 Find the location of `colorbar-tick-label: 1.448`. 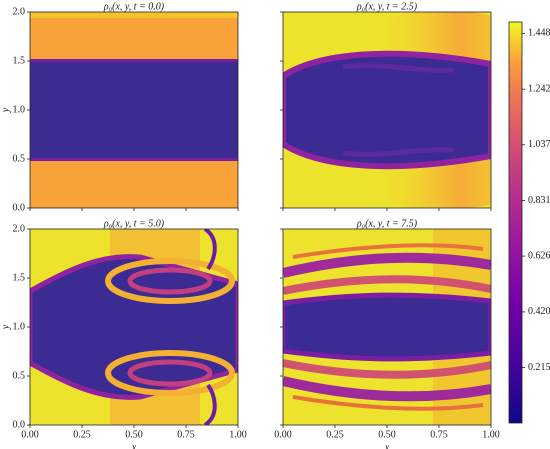

colorbar-tick-label: 1.448 is located at coordinates (539, 33).